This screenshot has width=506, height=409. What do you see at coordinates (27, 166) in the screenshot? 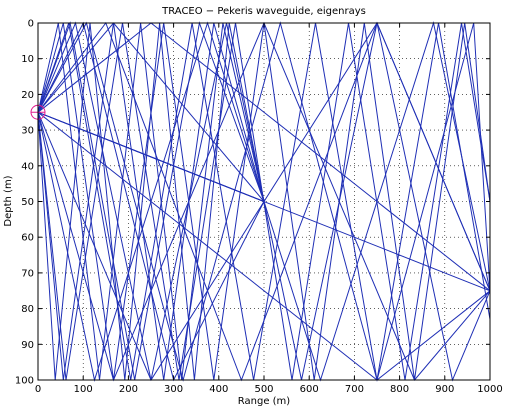
I see `y-tick-label: 40` at bounding box center [27, 166].